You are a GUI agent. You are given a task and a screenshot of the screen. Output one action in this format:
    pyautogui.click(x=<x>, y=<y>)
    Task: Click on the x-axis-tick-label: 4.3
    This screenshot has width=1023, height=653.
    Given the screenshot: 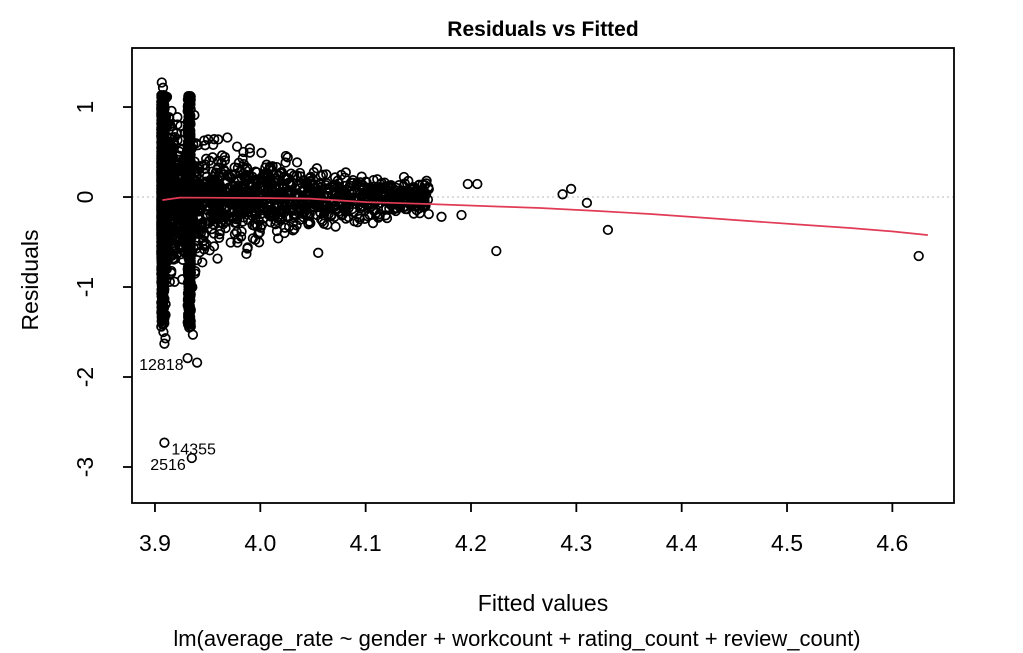 What is the action you would take?
    pyautogui.click(x=576, y=543)
    